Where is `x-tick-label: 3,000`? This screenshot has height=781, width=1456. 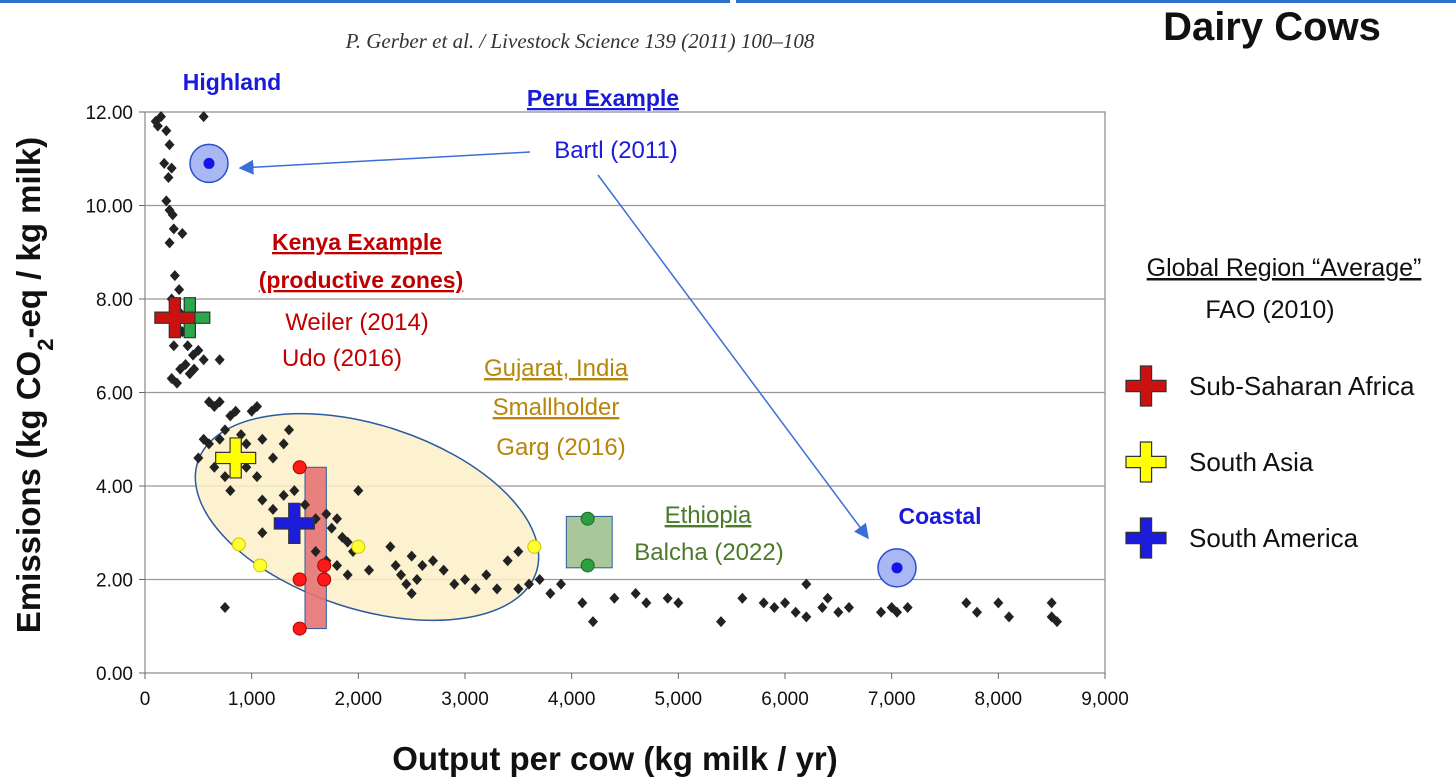
x-tick-label: 3,000 is located at coordinates (465, 699).